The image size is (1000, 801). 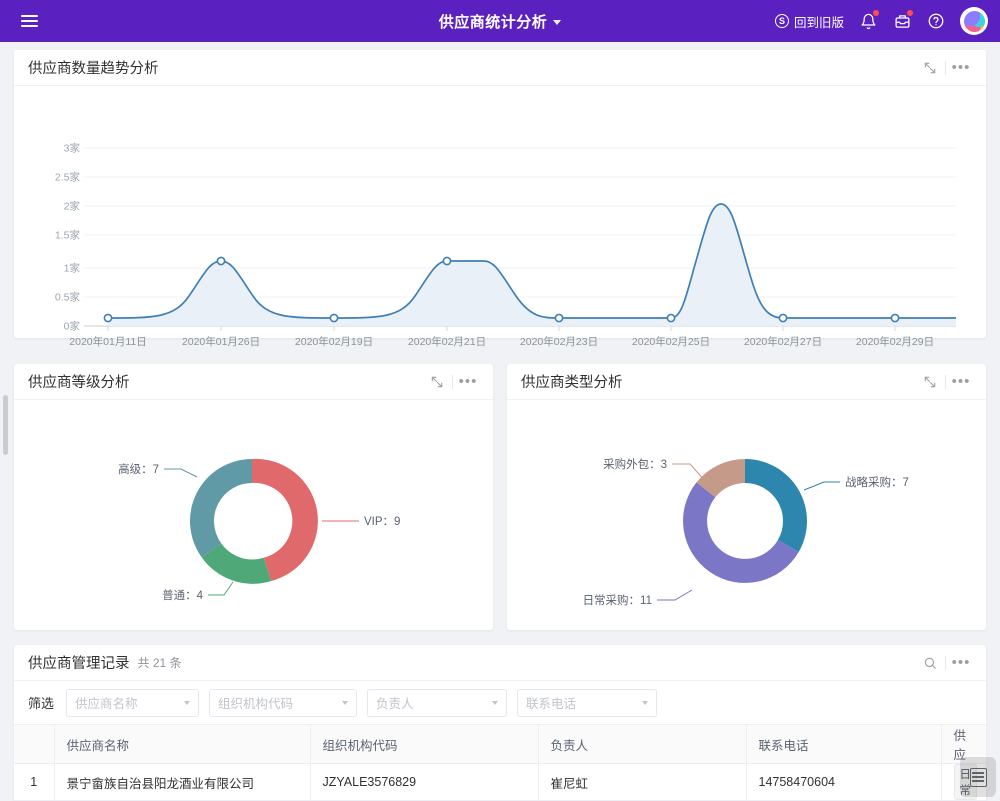 I want to click on avatar, so click(x=974, y=21).